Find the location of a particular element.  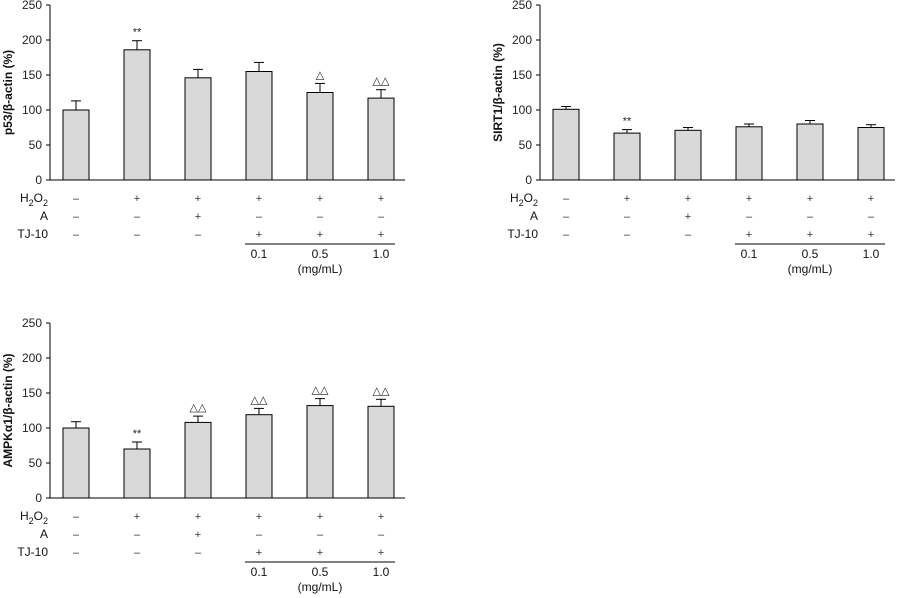

y-tick-label: 50 is located at coordinates (36, 145).